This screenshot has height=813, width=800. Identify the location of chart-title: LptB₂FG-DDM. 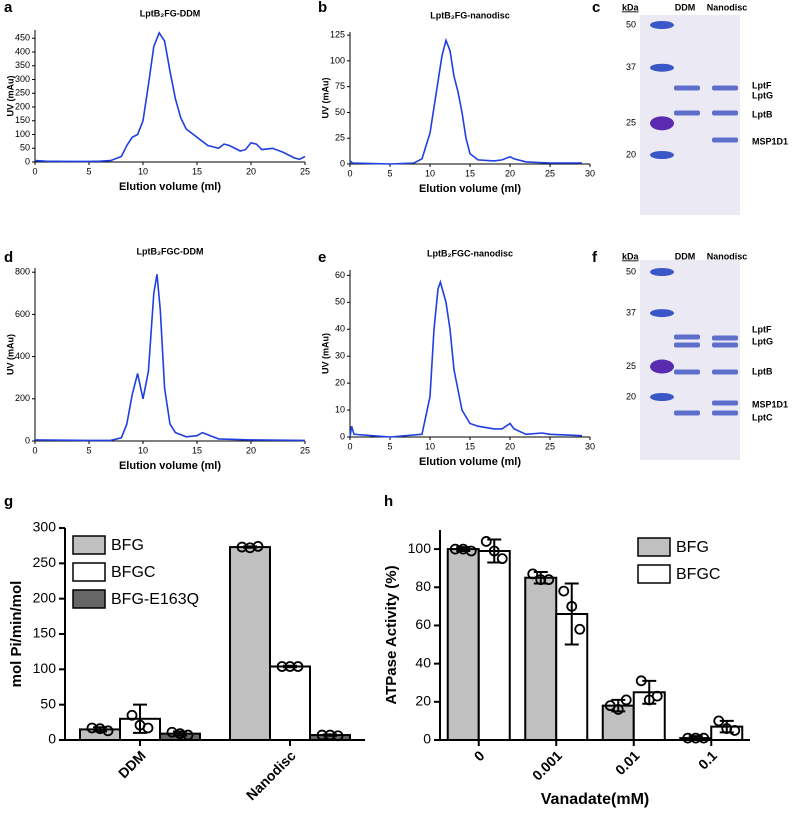
(170, 13).